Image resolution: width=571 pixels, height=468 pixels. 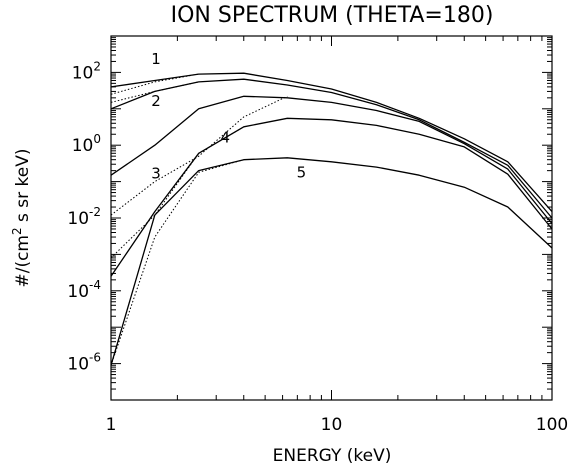 What do you see at coordinates (156, 101) in the screenshot?
I see `series-2-label: 2` at bounding box center [156, 101].